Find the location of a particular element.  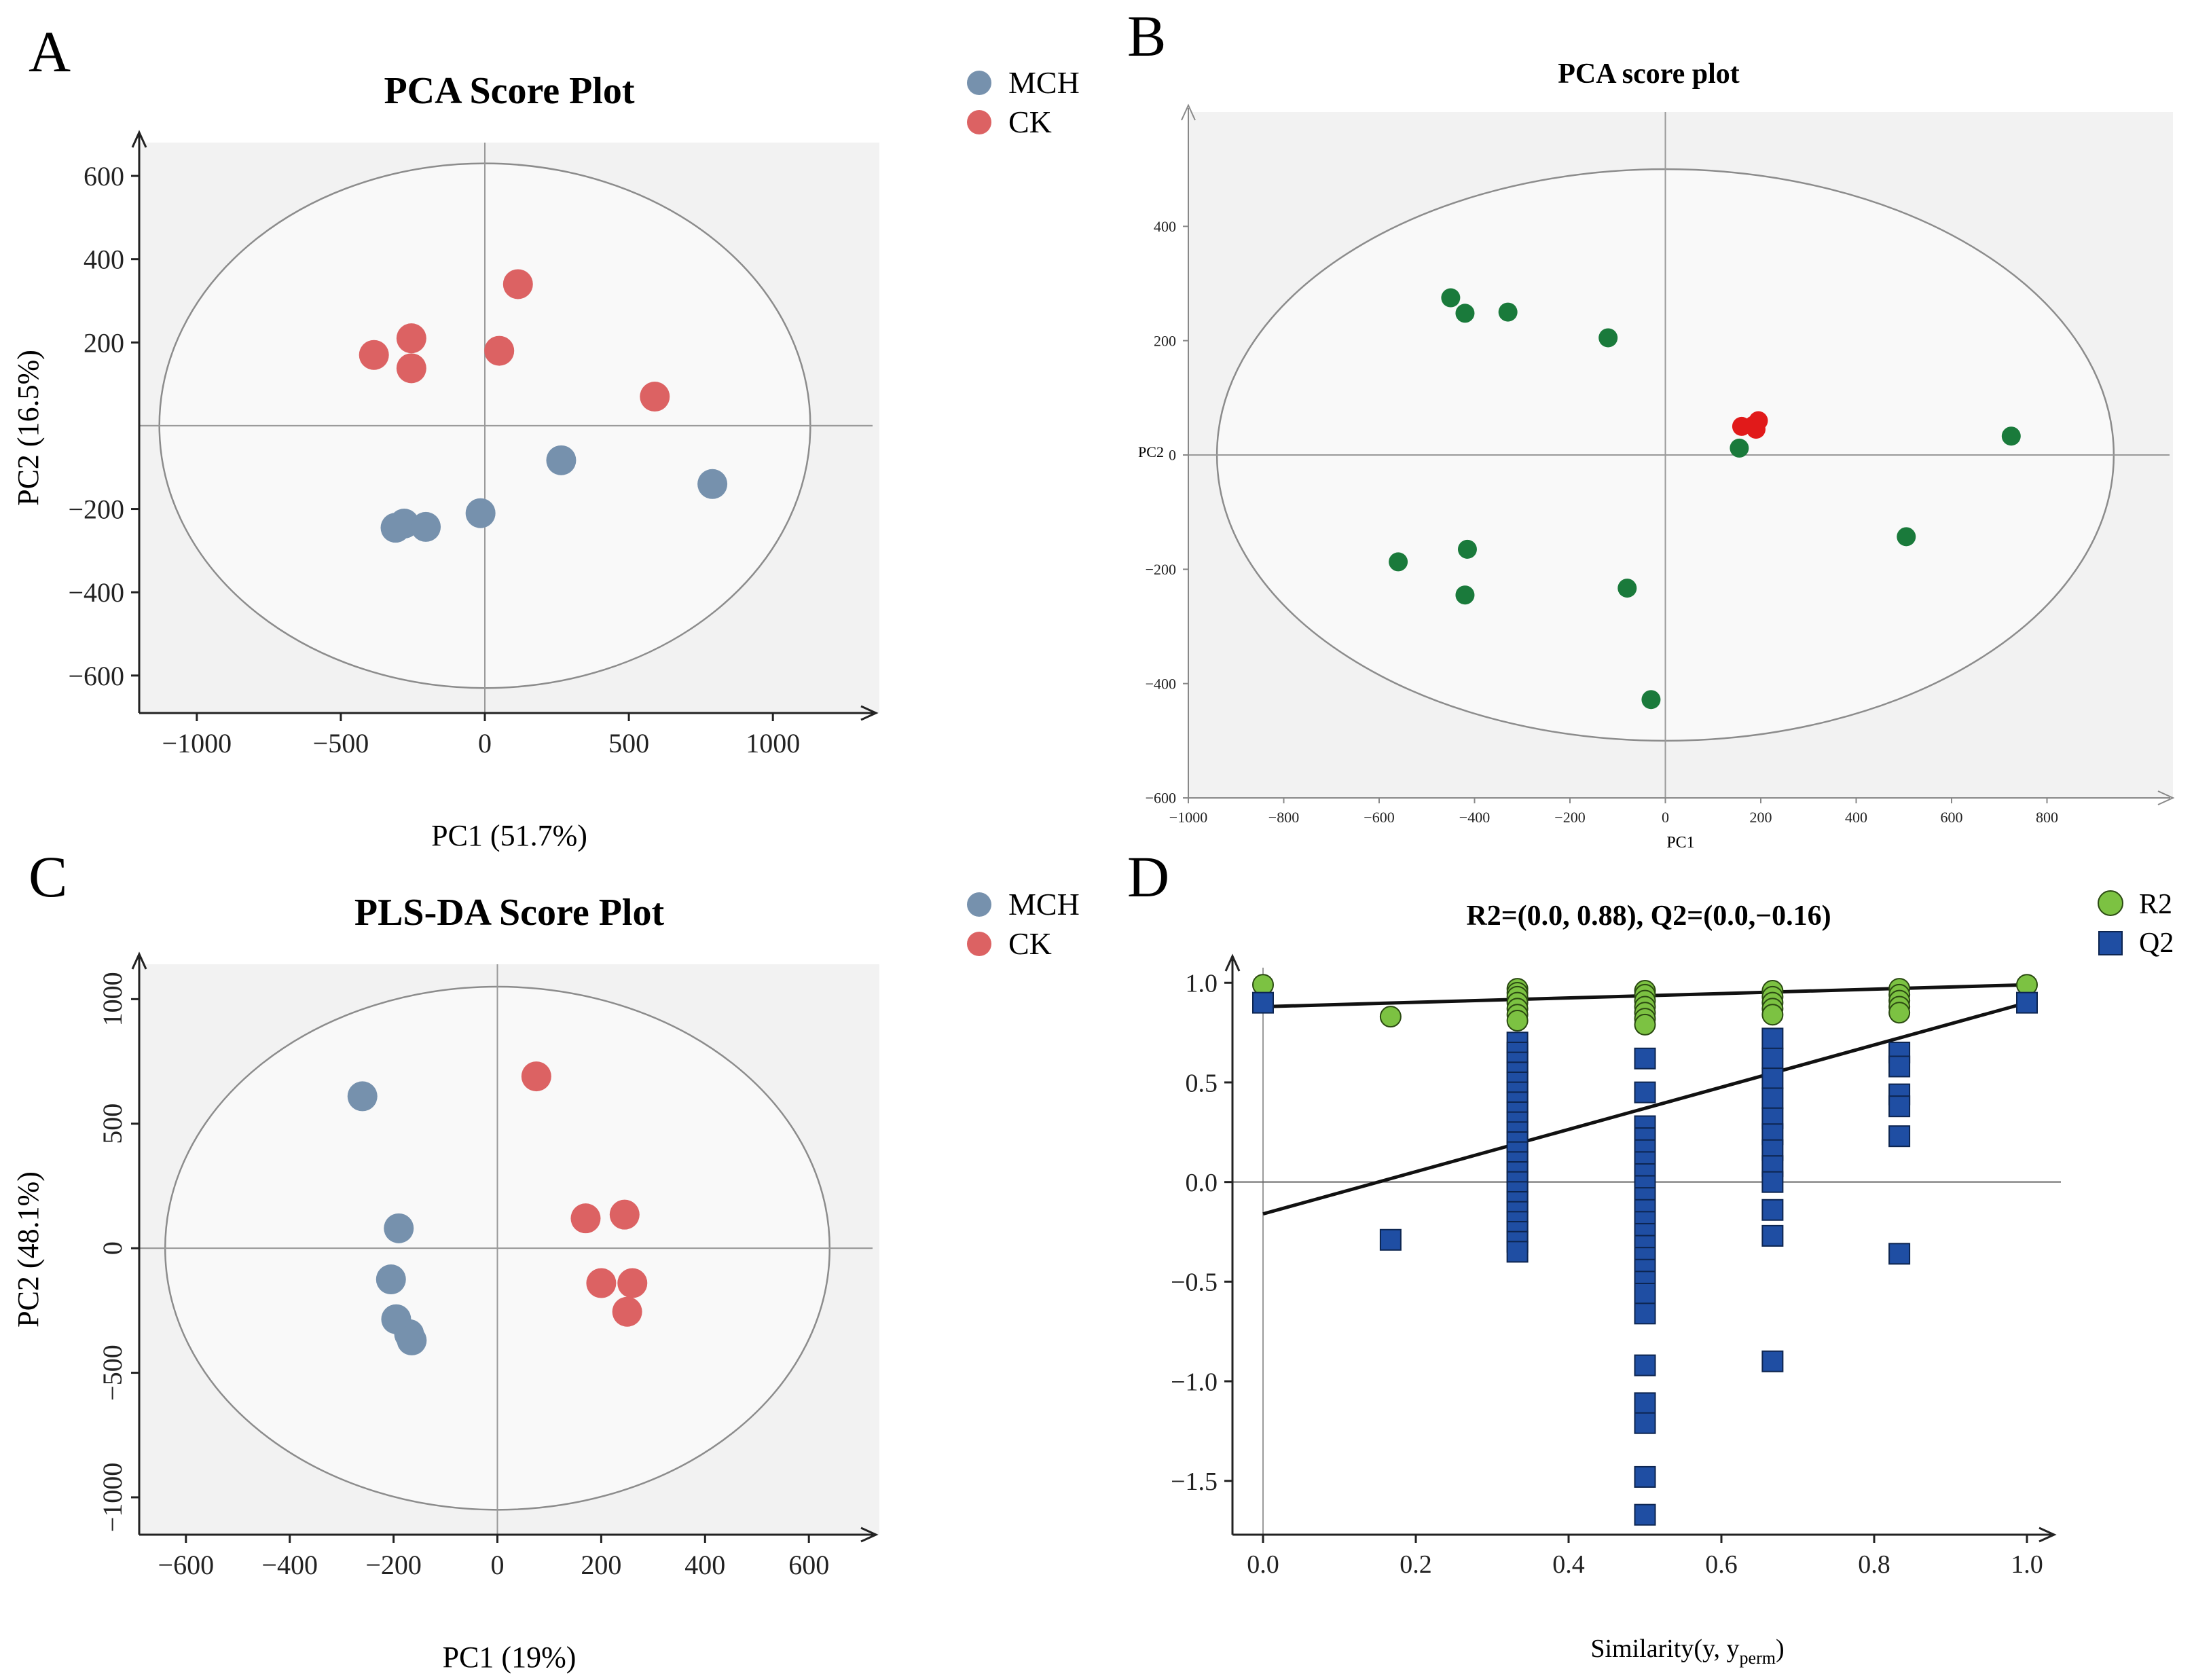

y-tick-label: −0.5 is located at coordinates (1194, 1282).